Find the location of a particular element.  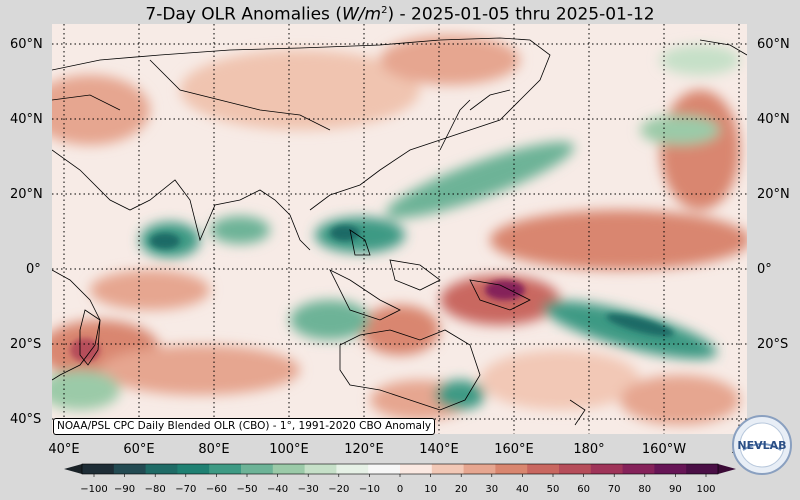

colorbar-tick-label: −40 is located at coordinates (278, 489).